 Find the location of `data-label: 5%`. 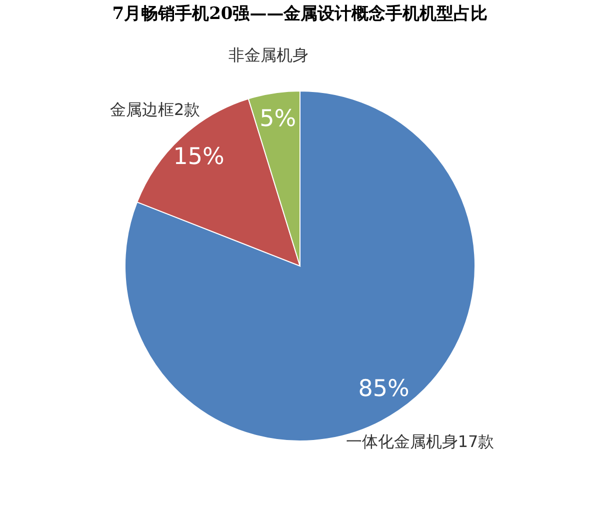

data-label: 5% is located at coordinates (278, 119).